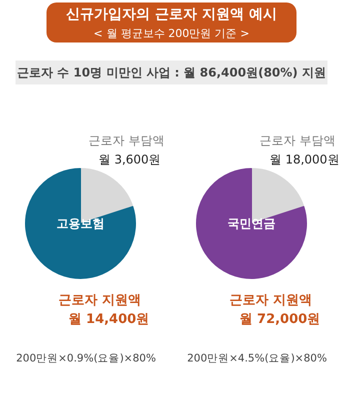 The height and width of the screenshot is (414, 342). Describe the element at coordinates (109, 319) in the screenshot. I see `data-label: 월 14,400원` at that location.